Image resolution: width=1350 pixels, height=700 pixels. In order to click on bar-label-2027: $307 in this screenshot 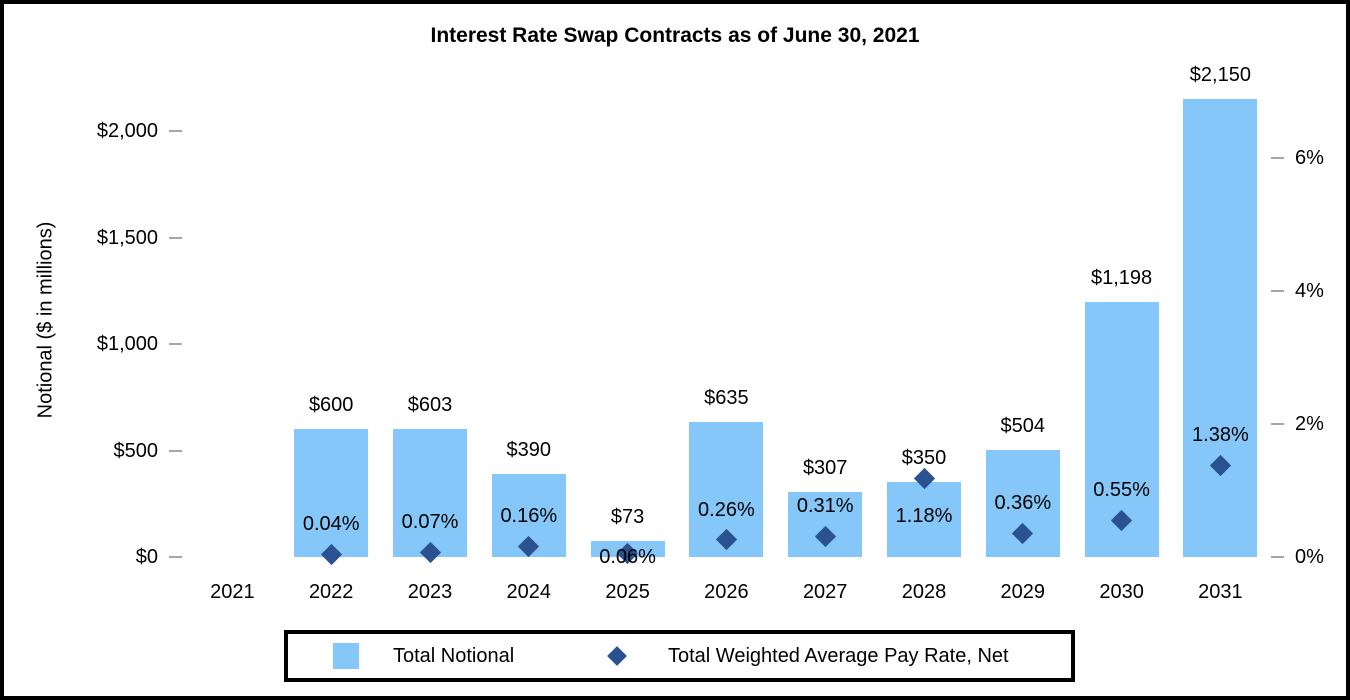, I will do `click(825, 467)`.